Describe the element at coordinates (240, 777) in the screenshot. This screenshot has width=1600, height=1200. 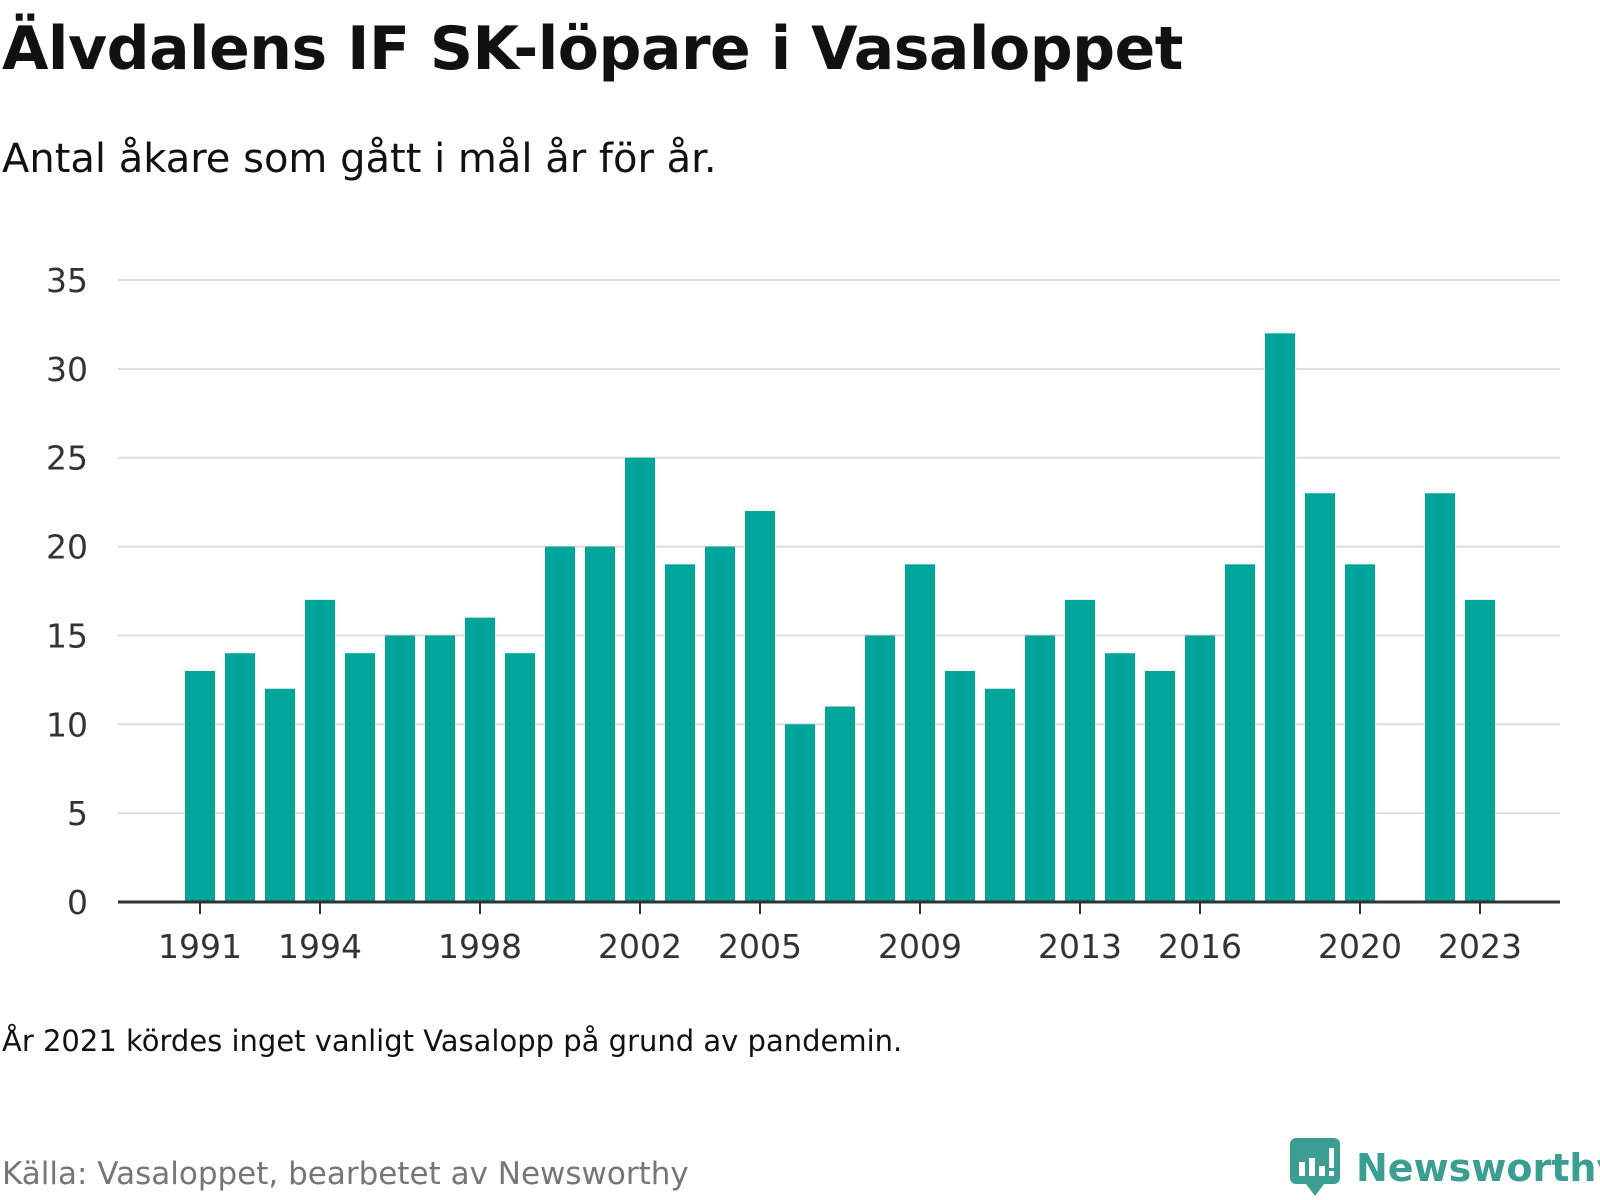
I see `bar-1992` at that location.